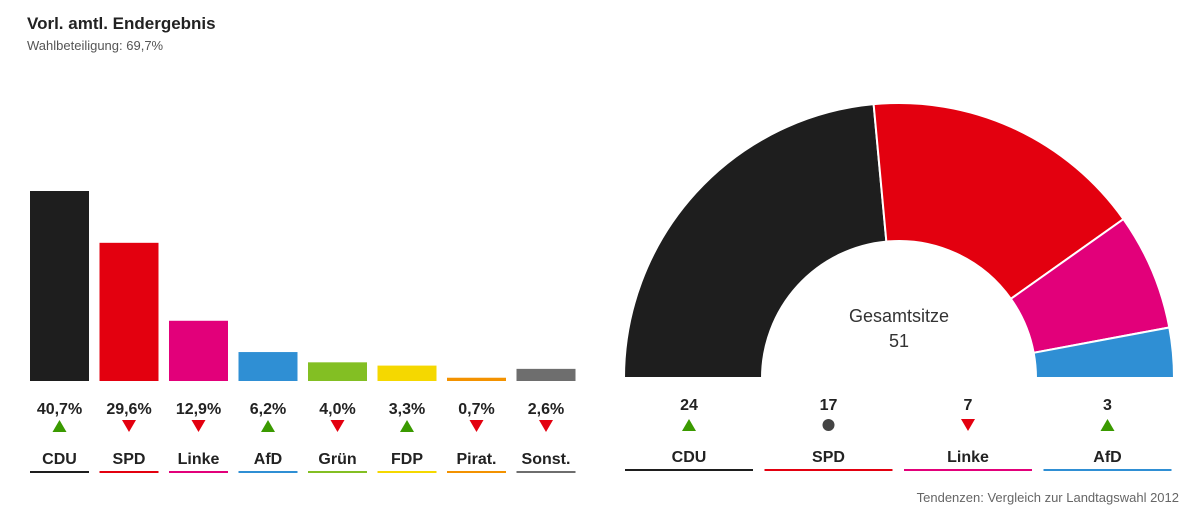 The image size is (1199, 520). Describe the element at coordinates (59, 286) in the screenshot. I see `bar-cdu` at that location.